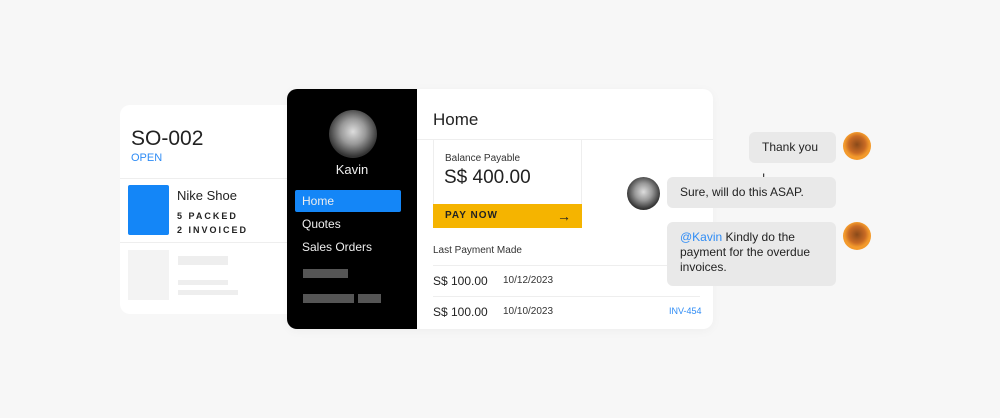 This screenshot has height=418, width=1000. I want to click on status-badge: OPEN, so click(147, 158).